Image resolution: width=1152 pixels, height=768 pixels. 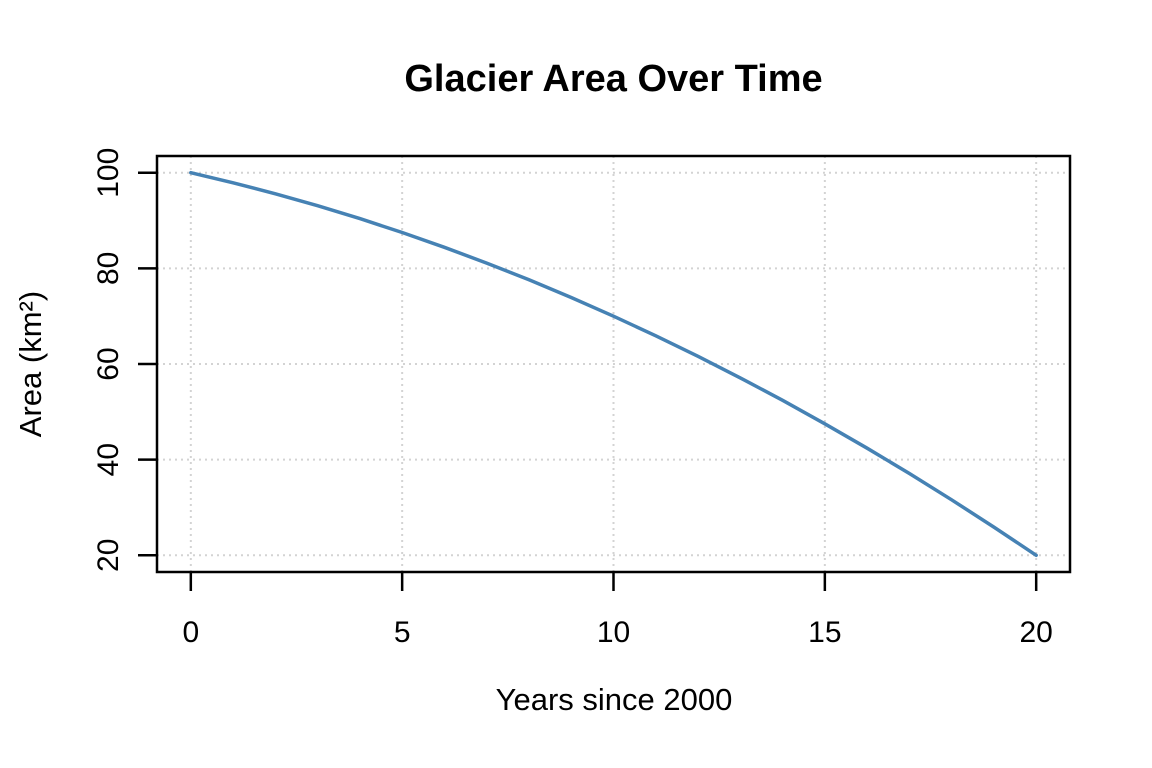 I want to click on x-tick-label: 20, so click(x=1035, y=632).